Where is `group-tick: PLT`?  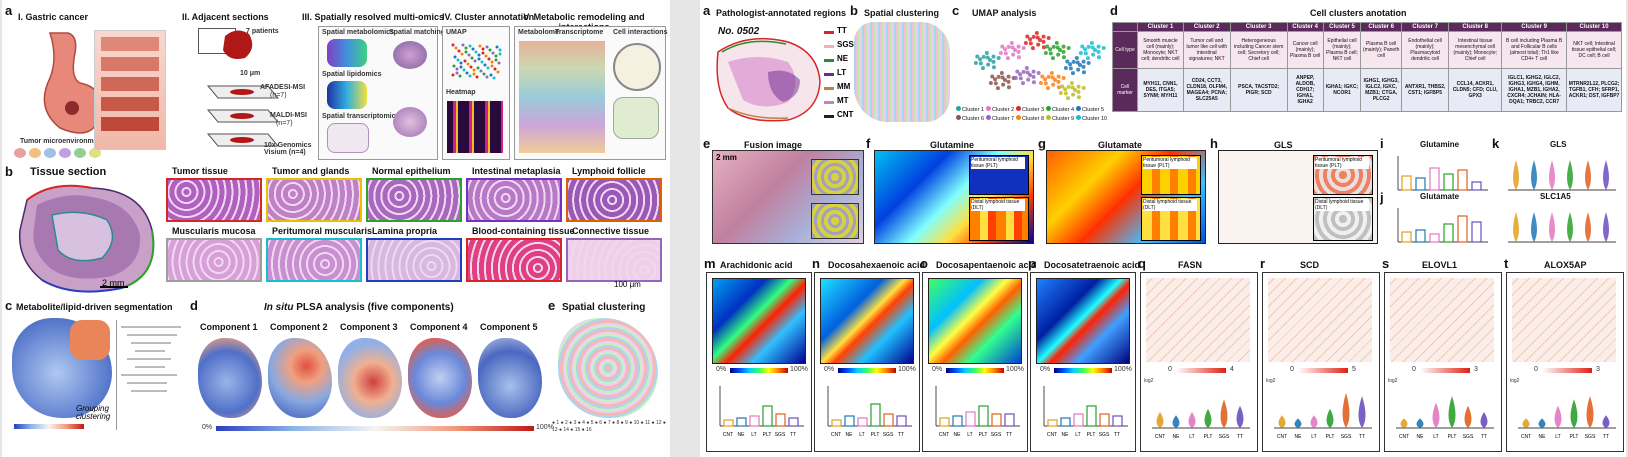
group-tick: PLT is located at coordinates (1452, 437).